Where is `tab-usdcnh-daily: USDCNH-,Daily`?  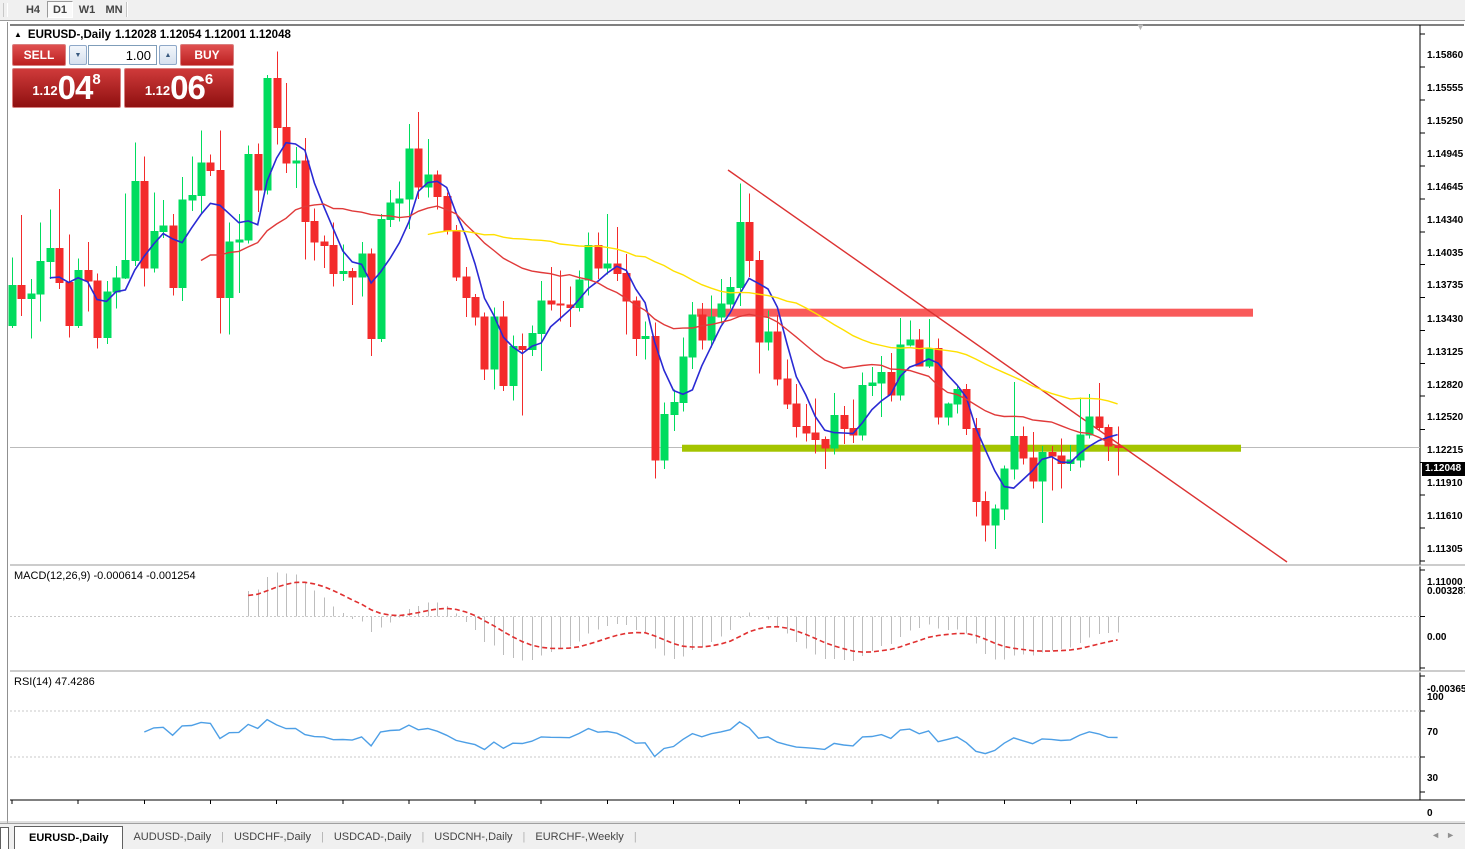 tab-usdcnh-daily: USDCNH-,Daily is located at coordinates (473, 837).